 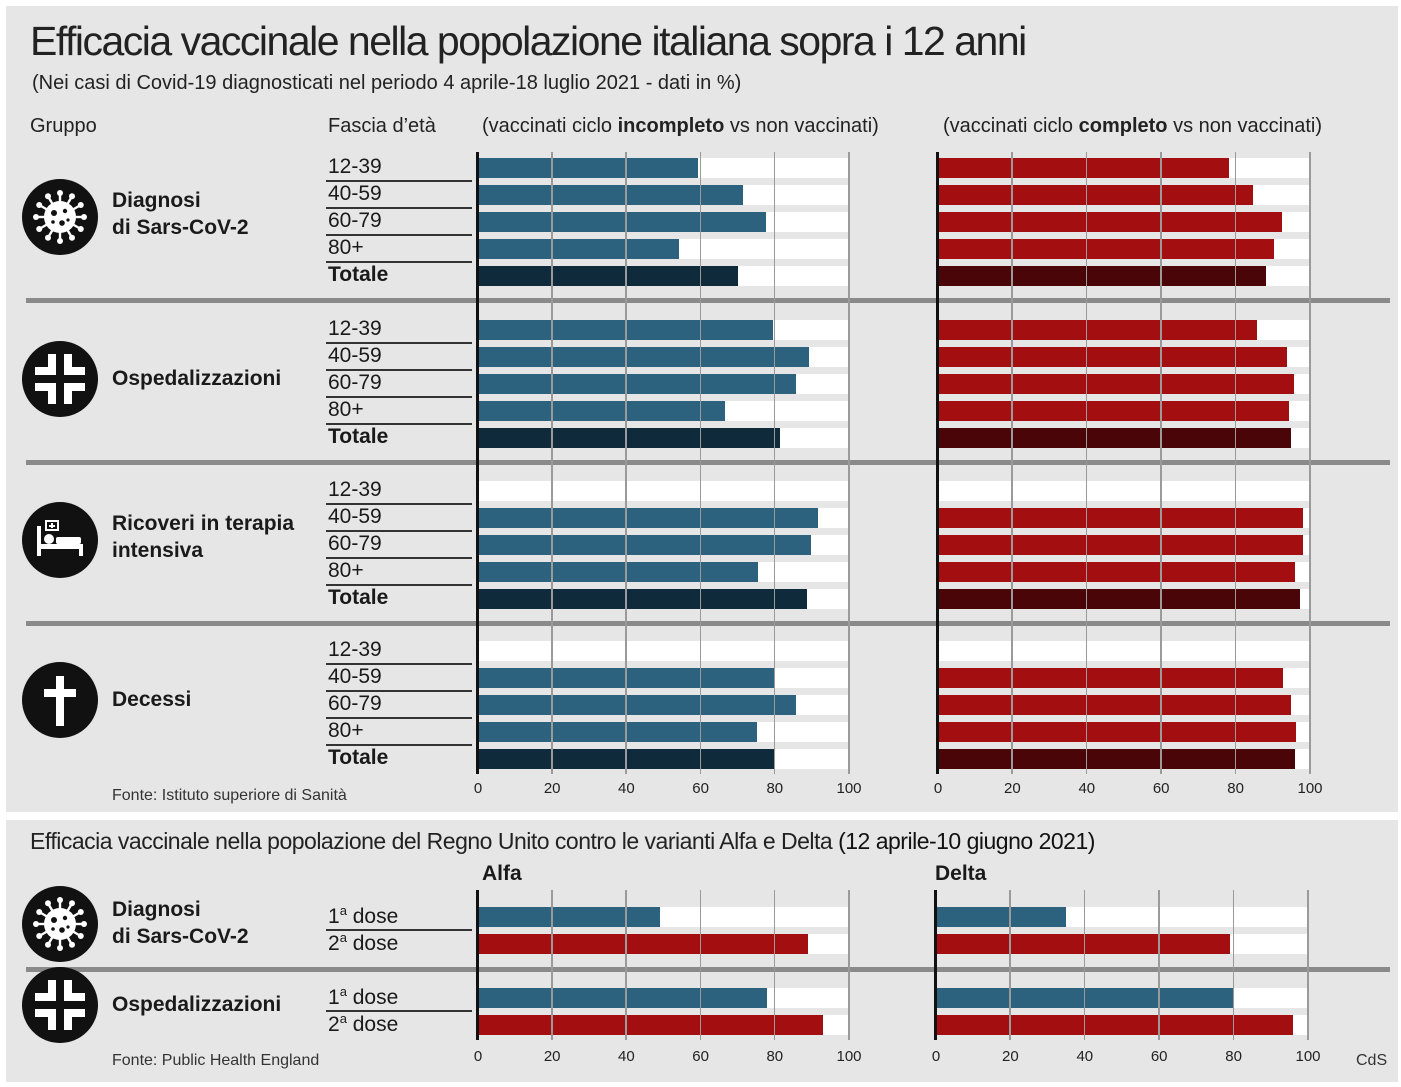 I want to click on alfa-1-1-bar, so click(x=569, y=917).